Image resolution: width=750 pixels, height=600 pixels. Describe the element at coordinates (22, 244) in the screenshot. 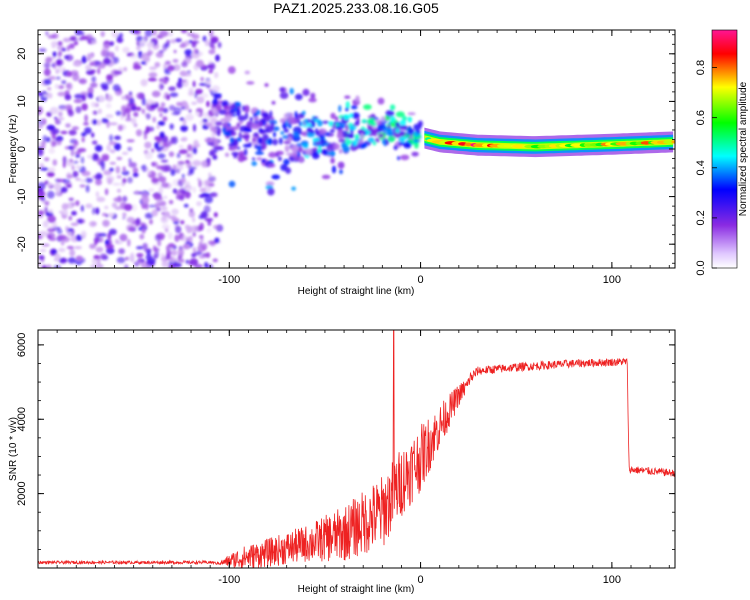

I see `y-tick-label: -20` at that location.